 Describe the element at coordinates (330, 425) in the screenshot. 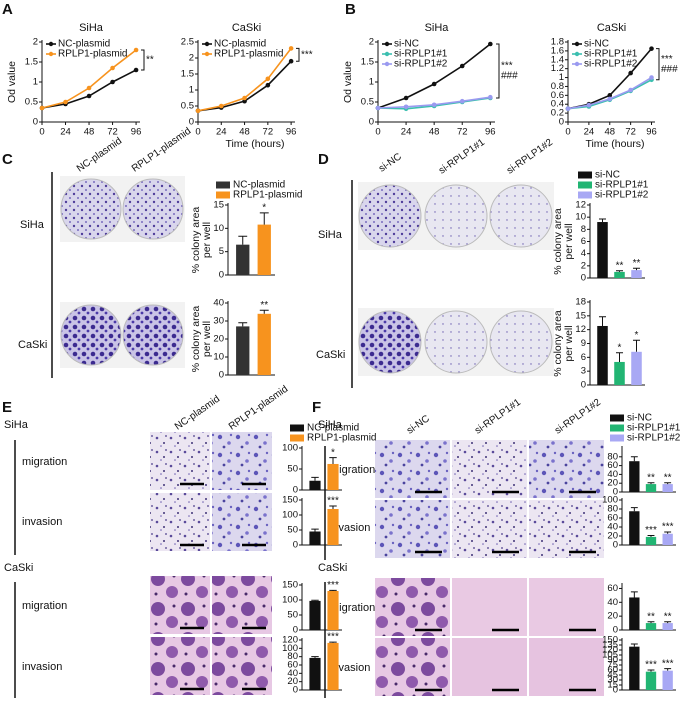

I see `row-label: SiHa` at that location.